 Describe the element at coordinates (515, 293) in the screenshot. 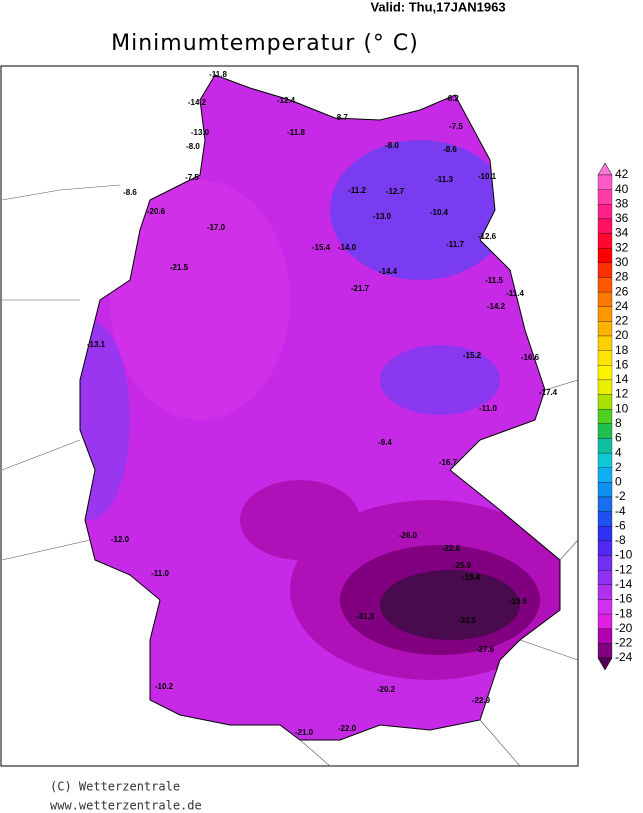

I see `station-value: -11.4` at that location.